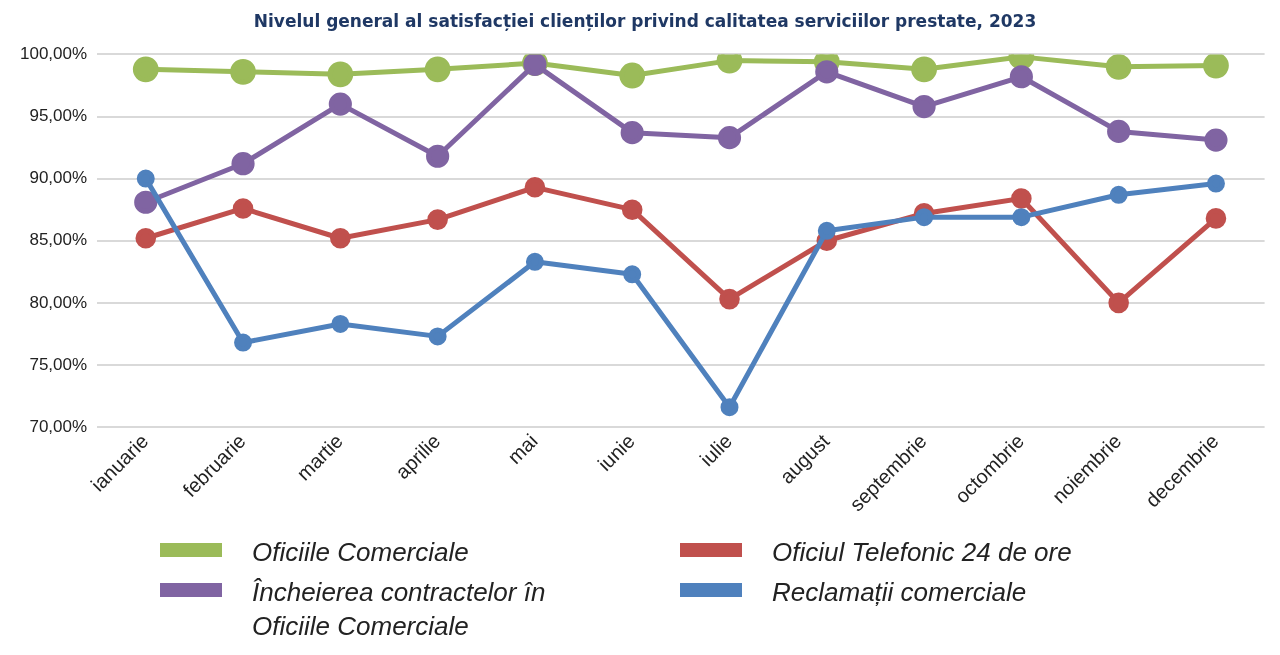 The width and height of the screenshot is (1280, 655). Describe the element at coordinates (58, 302) in the screenshot. I see `y-tick-label: 80,00%` at that location.